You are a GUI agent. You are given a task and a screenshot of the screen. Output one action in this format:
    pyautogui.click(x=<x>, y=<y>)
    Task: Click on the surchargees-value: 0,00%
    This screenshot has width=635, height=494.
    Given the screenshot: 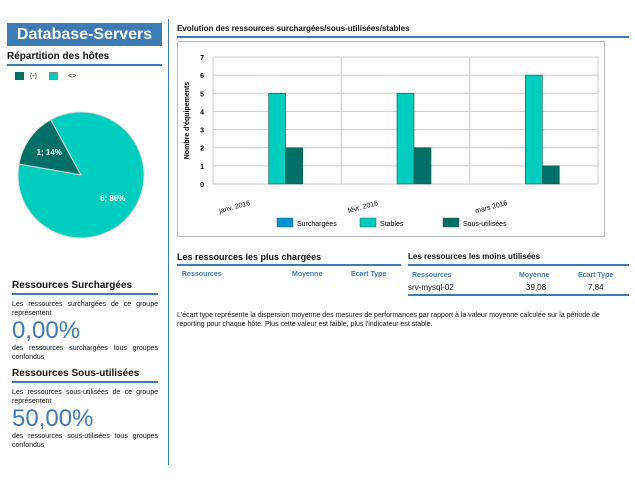 What is the action you would take?
    pyautogui.click(x=46, y=330)
    